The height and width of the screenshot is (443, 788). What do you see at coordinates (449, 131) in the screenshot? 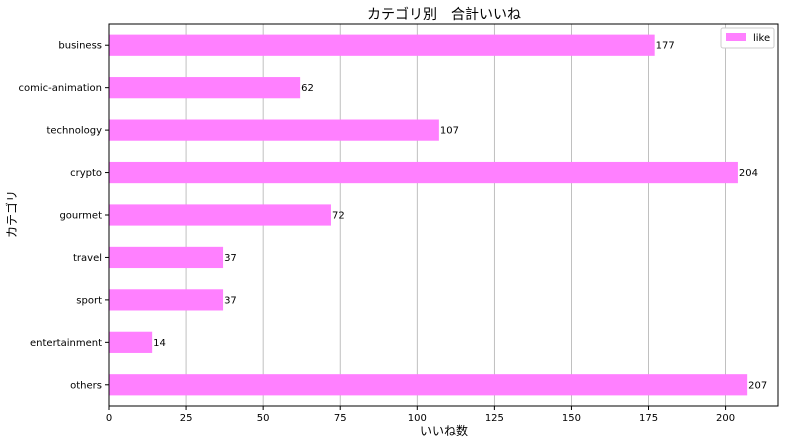
I see `data-label: 107` at bounding box center [449, 131].